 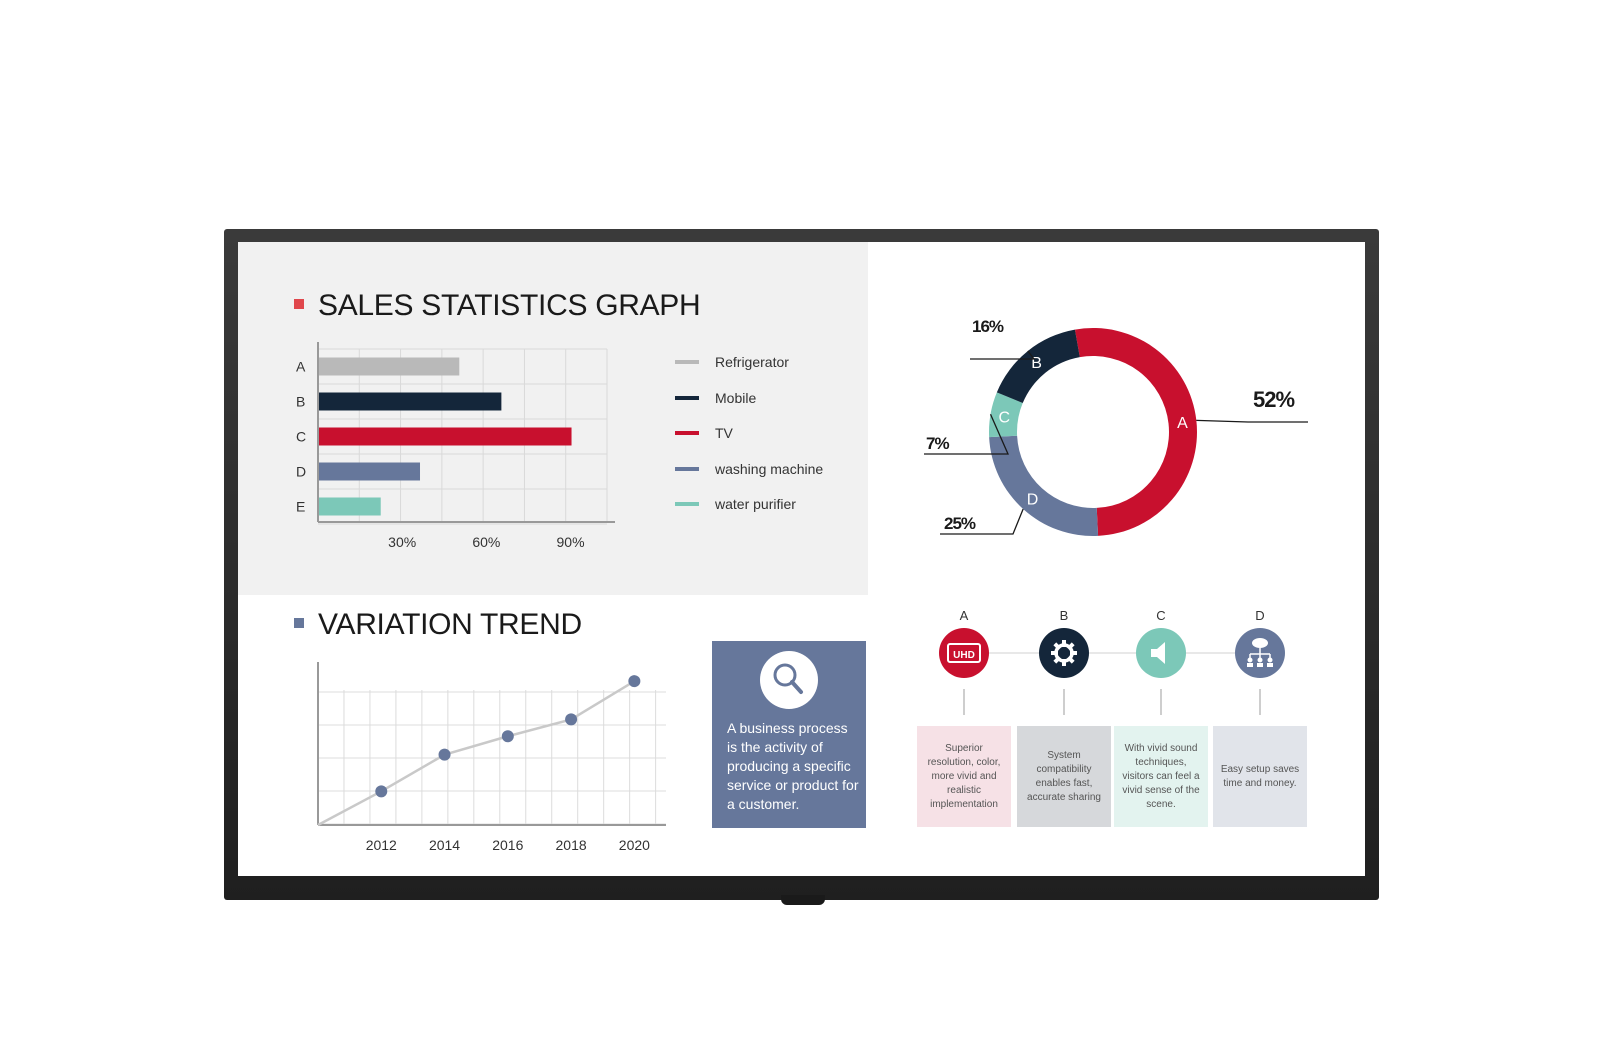 What do you see at coordinates (801, 875) in the screenshot?
I see `brand-logo: LG` at bounding box center [801, 875].